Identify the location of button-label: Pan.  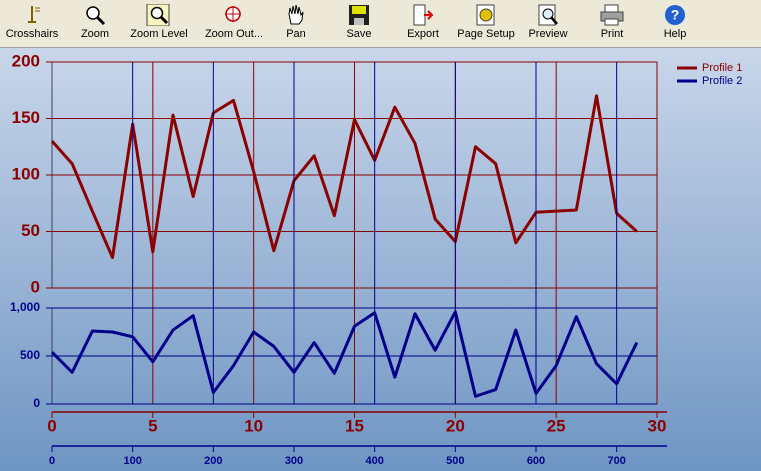
(296, 34).